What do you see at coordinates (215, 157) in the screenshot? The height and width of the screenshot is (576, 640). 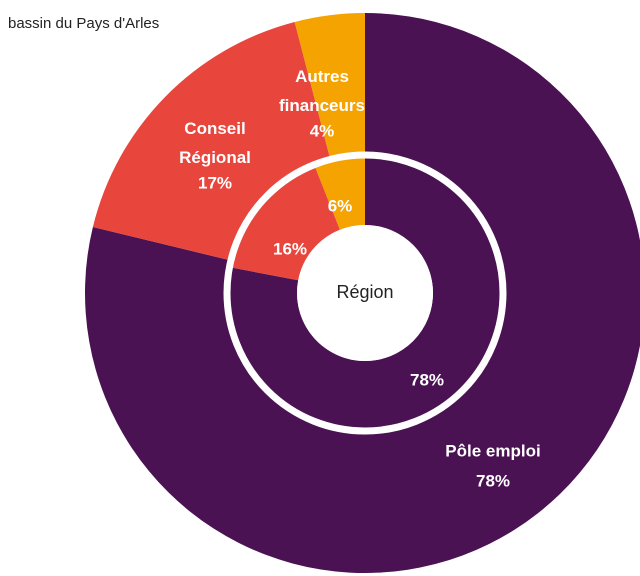 I see `label-line: Régional` at bounding box center [215, 157].